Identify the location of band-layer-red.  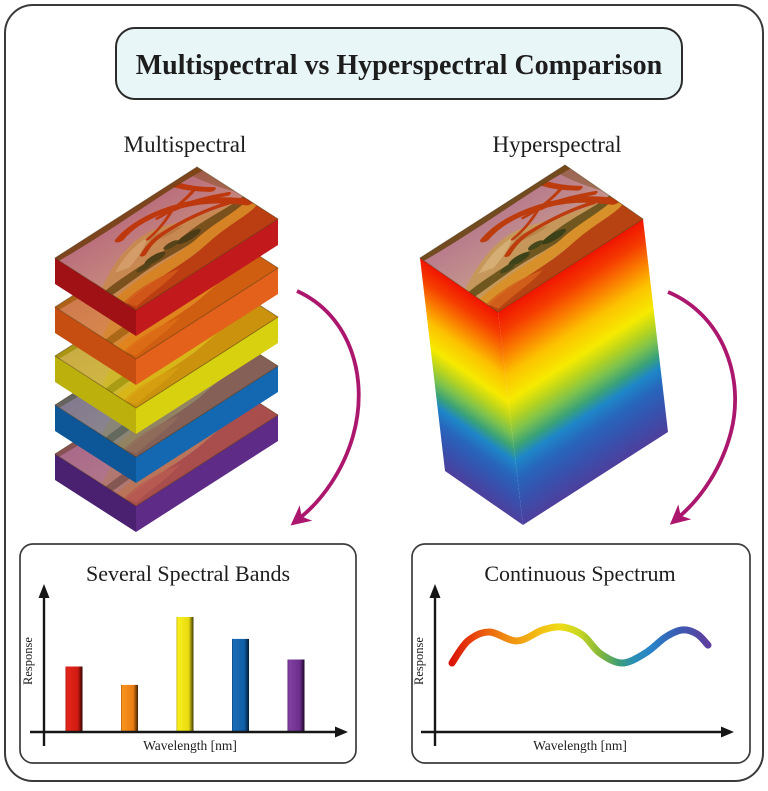
(167, 250).